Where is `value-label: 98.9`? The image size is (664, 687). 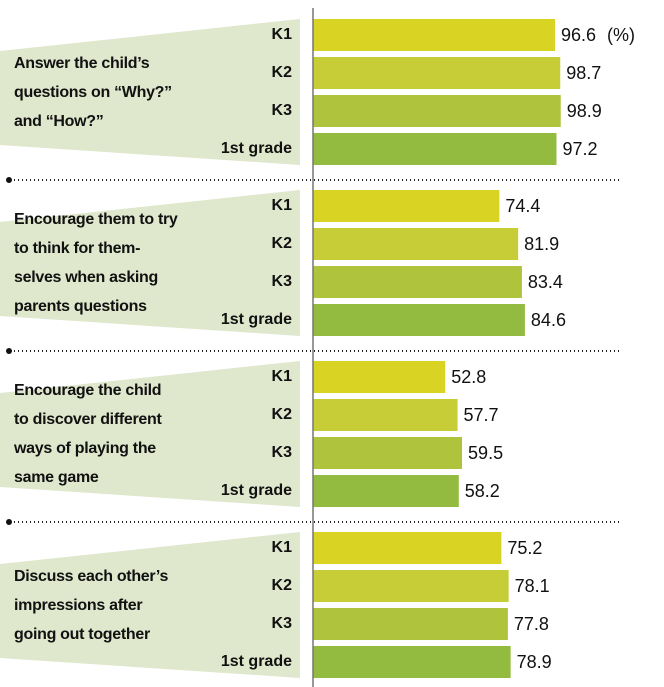
value-label: 98.9 is located at coordinates (584, 111).